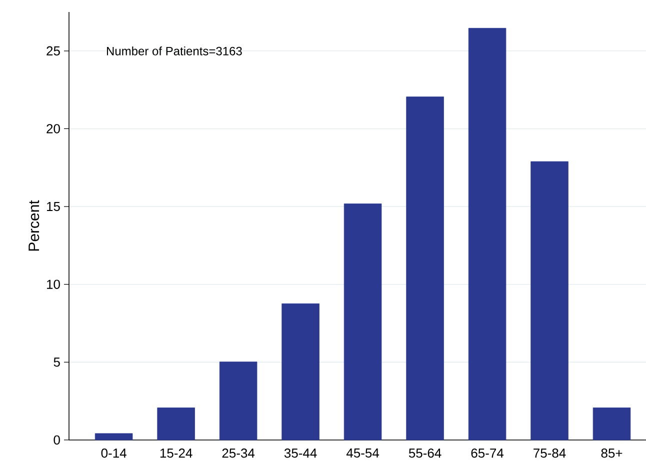 This screenshot has width=646, height=465. What do you see at coordinates (300, 453) in the screenshot?
I see `x-tick-label: 35-44` at bounding box center [300, 453].